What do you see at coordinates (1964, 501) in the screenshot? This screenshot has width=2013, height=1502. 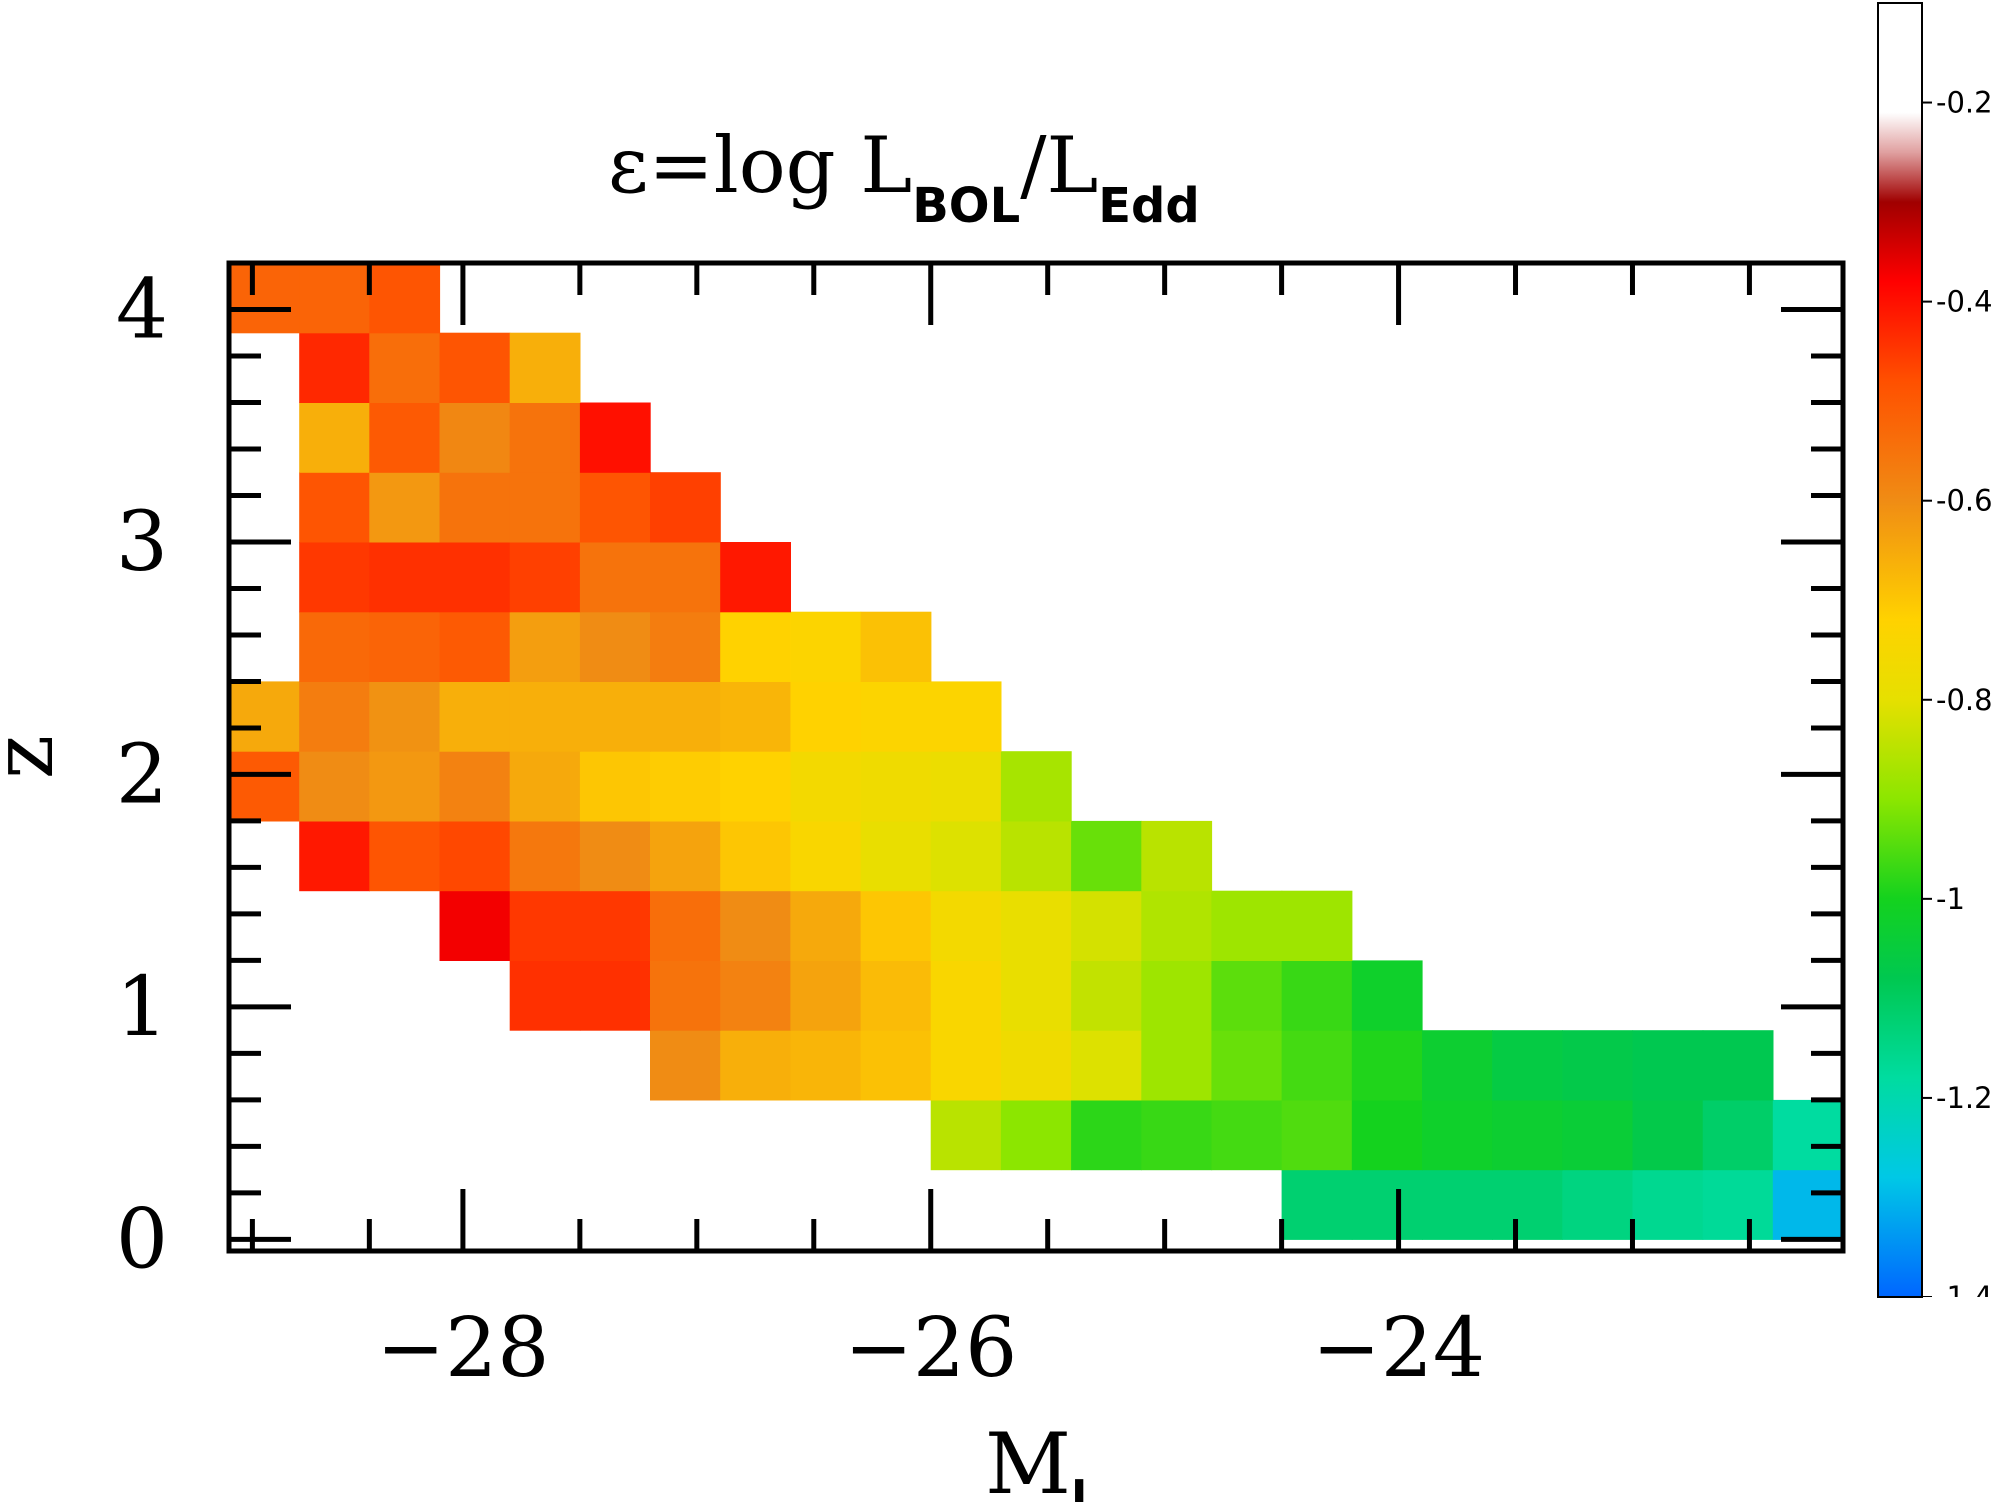 I see `colorbar-label: -0.6` at bounding box center [1964, 501].